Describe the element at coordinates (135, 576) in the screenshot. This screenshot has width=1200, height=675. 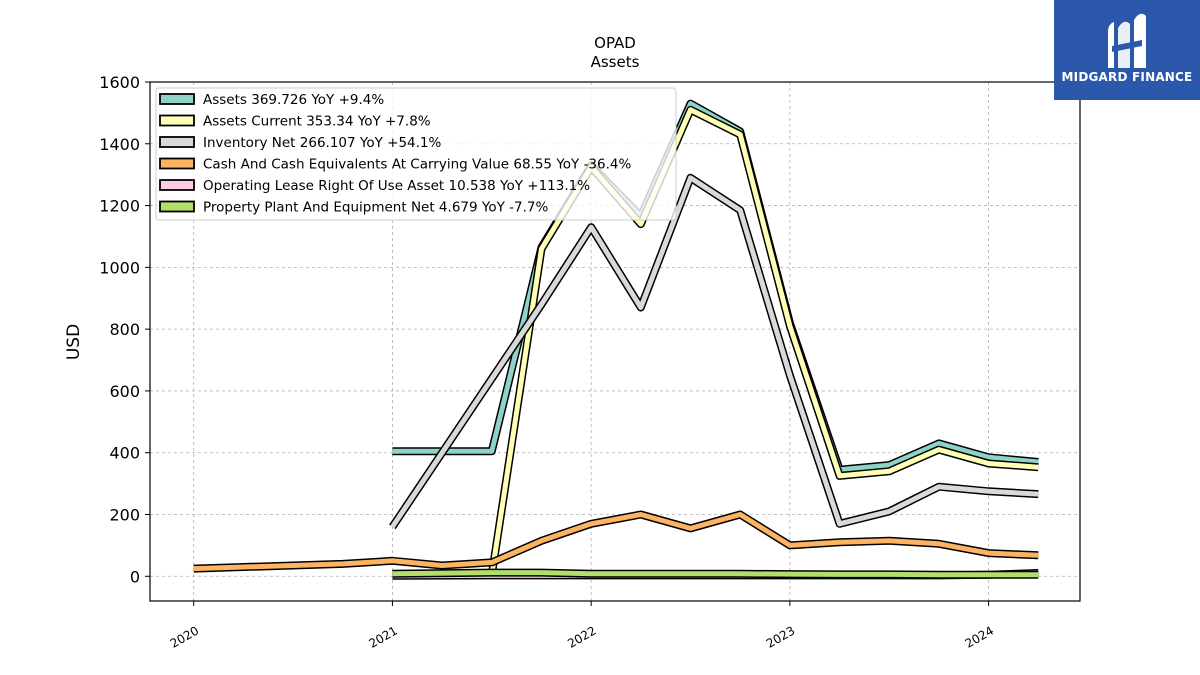
I see `y-tick-label: 0` at that location.